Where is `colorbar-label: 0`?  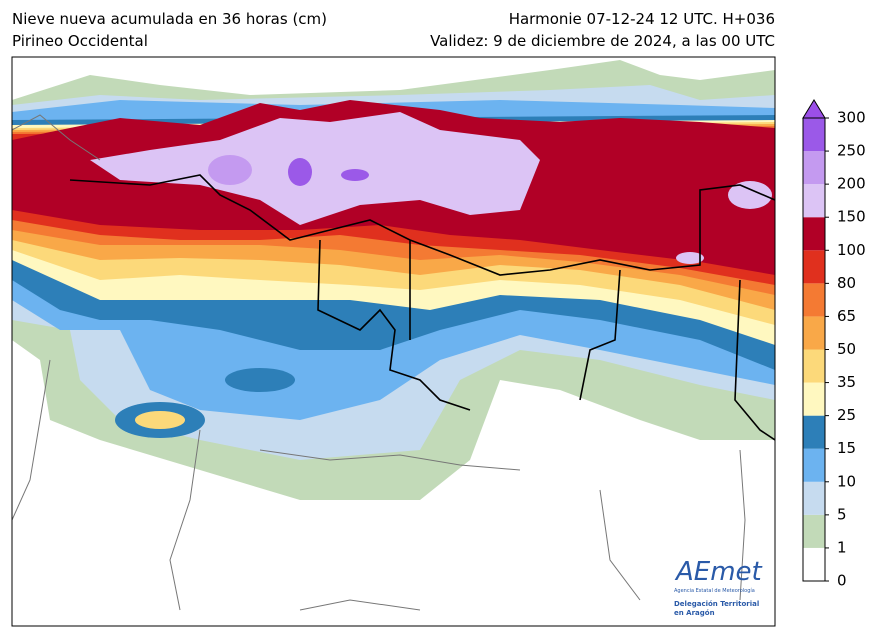
colorbar-label: 0 is located at coordinates (842, 581).